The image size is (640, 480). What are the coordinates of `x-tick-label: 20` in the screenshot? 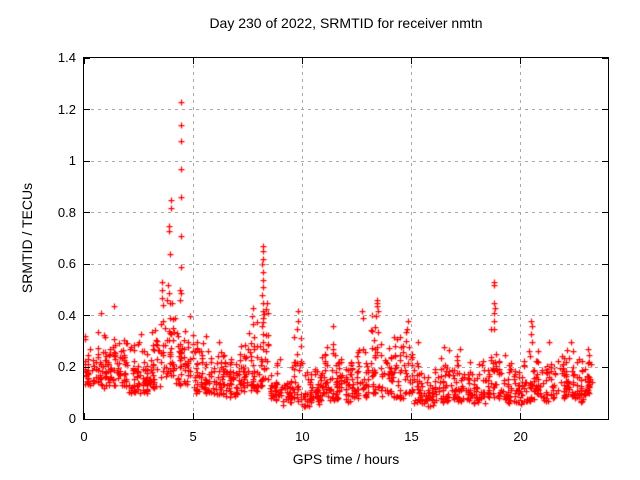 It's located at (520, 436).